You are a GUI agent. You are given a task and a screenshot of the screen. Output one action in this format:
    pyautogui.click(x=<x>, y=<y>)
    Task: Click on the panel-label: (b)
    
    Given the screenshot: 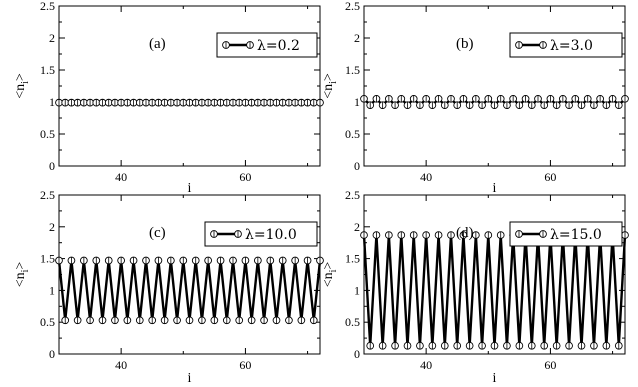 What is the action you would take?
    pyautogui.click(x=465, y=44)
    